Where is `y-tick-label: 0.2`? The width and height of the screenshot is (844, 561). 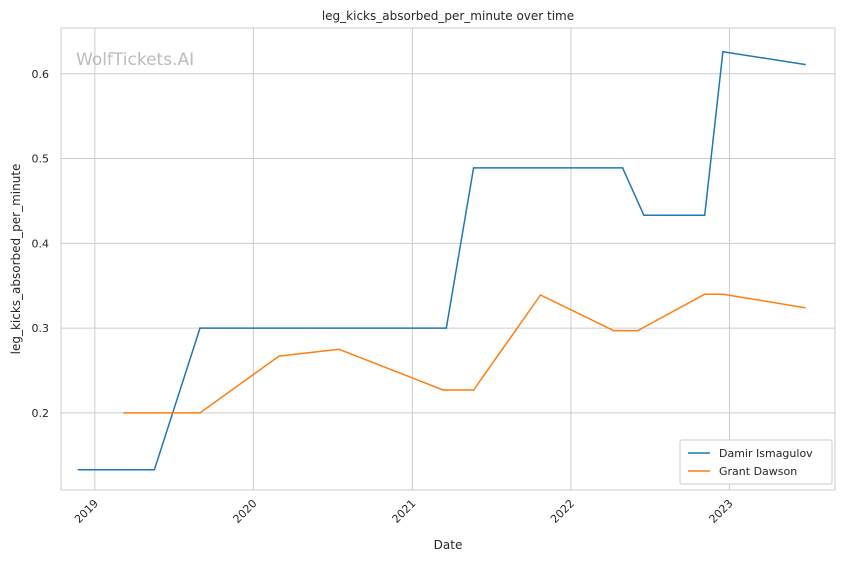
y-tick-label: 0.2 is located at coordinates (41, 413).